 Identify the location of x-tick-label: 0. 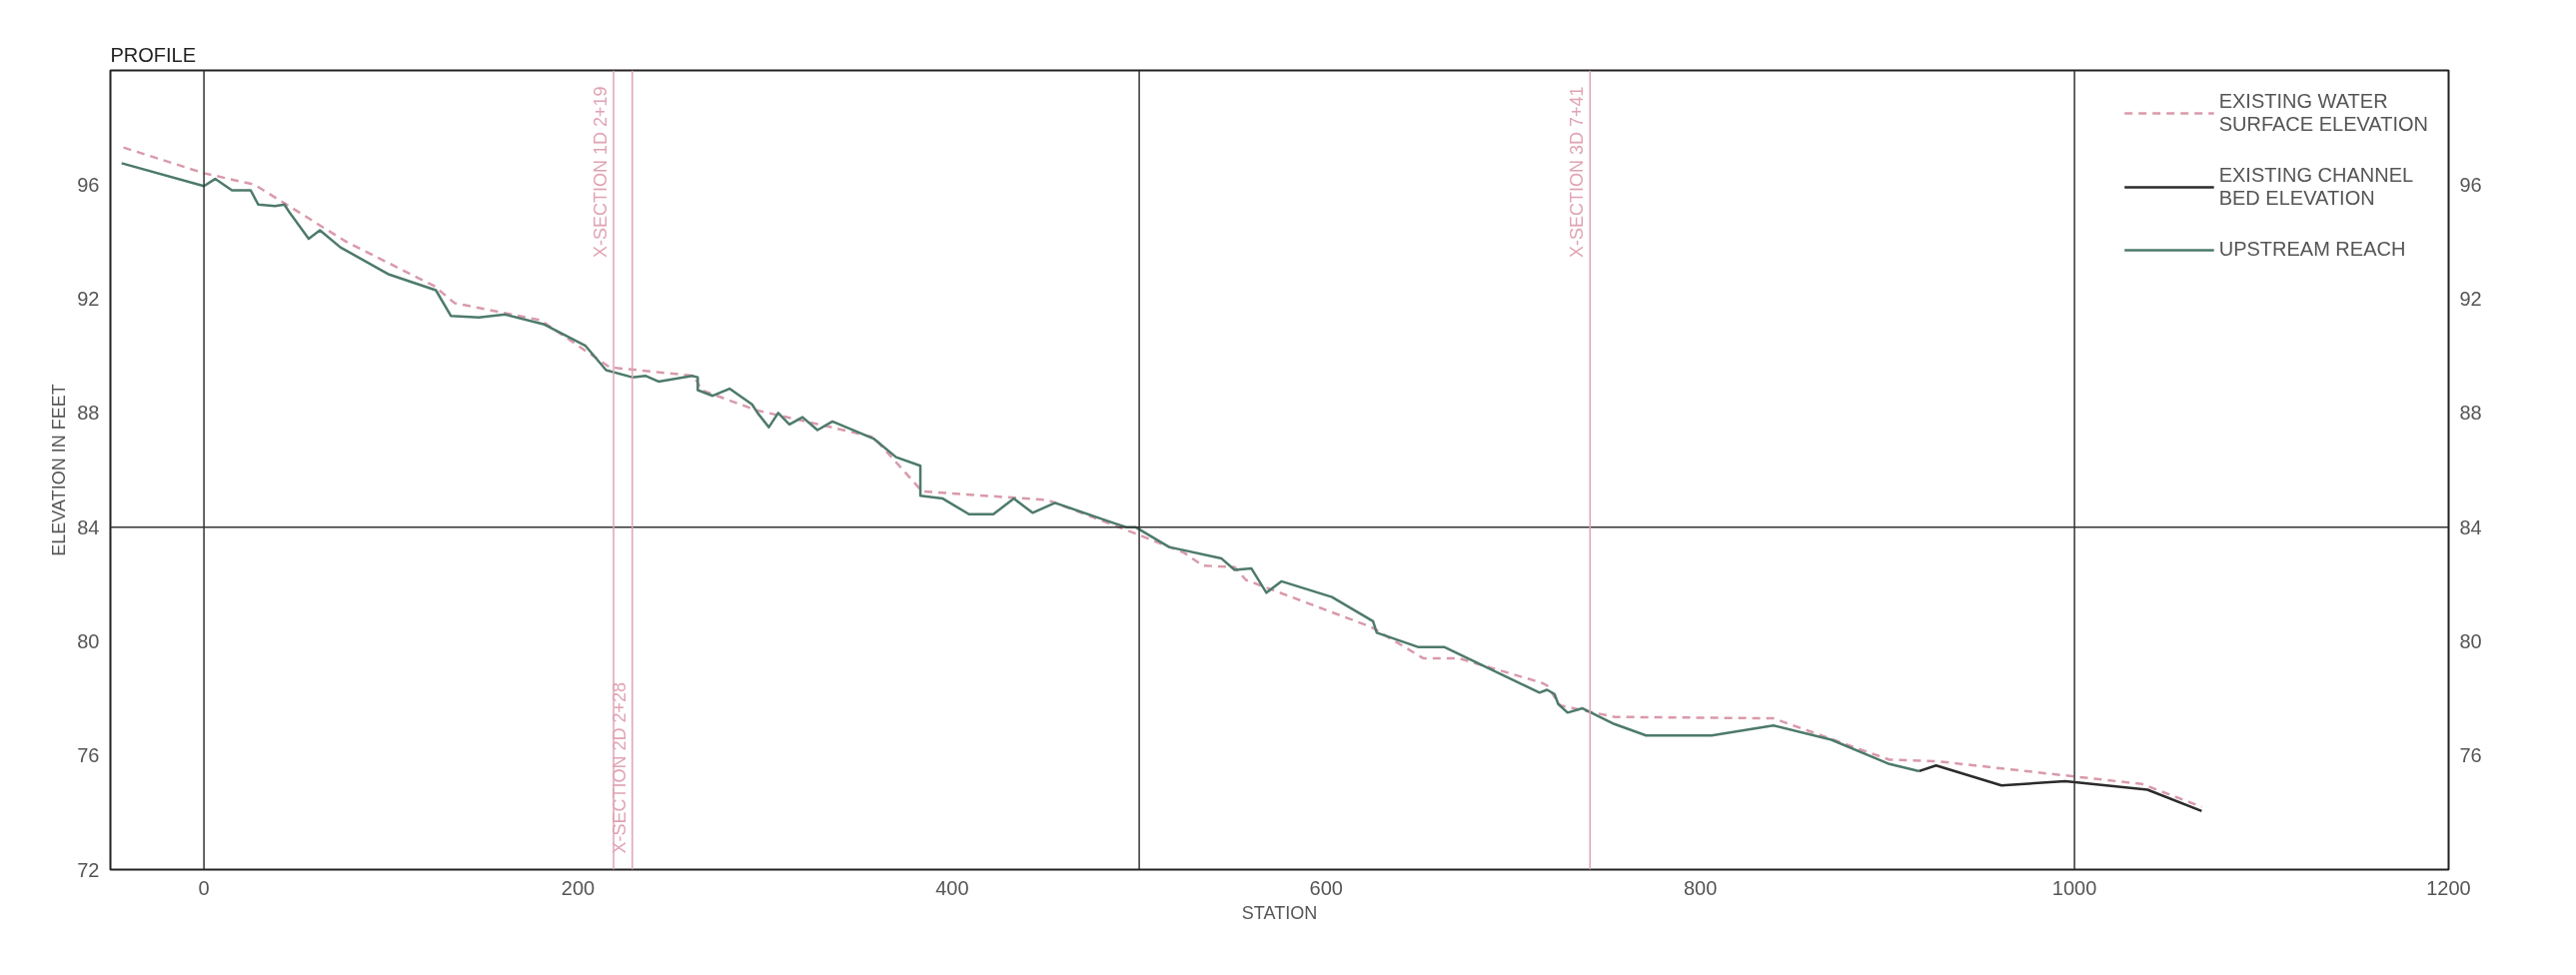
(204, 888).